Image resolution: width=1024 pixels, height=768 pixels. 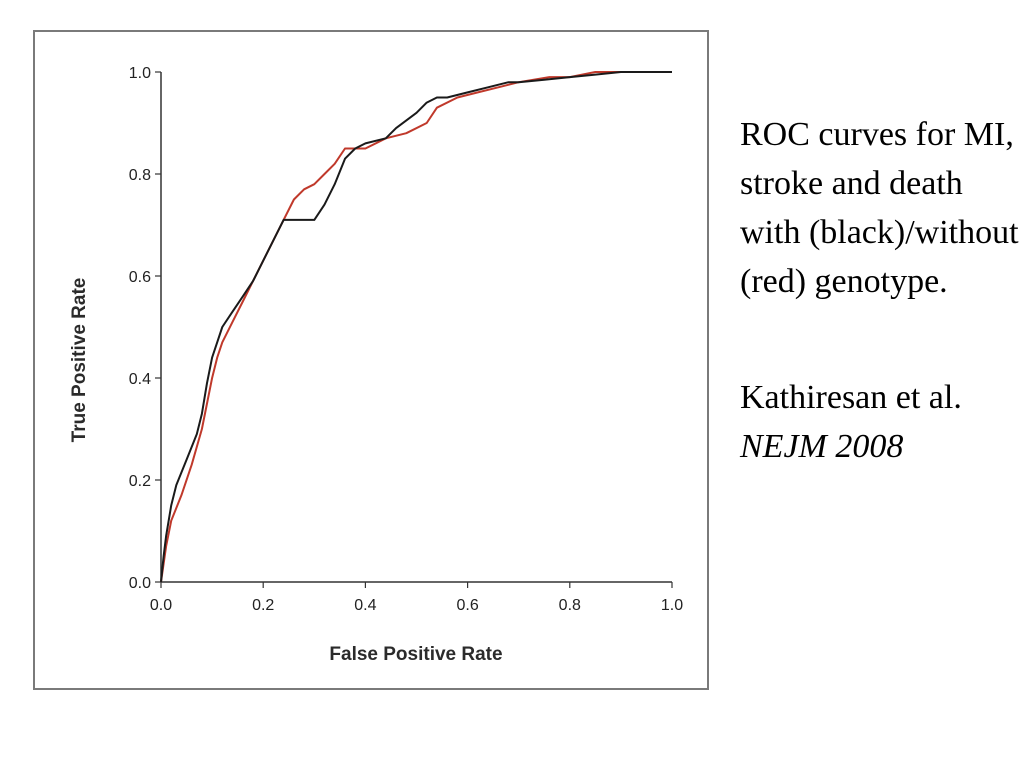 I want to click on x-tick-label: 0.0, so click(x=161, y=605).